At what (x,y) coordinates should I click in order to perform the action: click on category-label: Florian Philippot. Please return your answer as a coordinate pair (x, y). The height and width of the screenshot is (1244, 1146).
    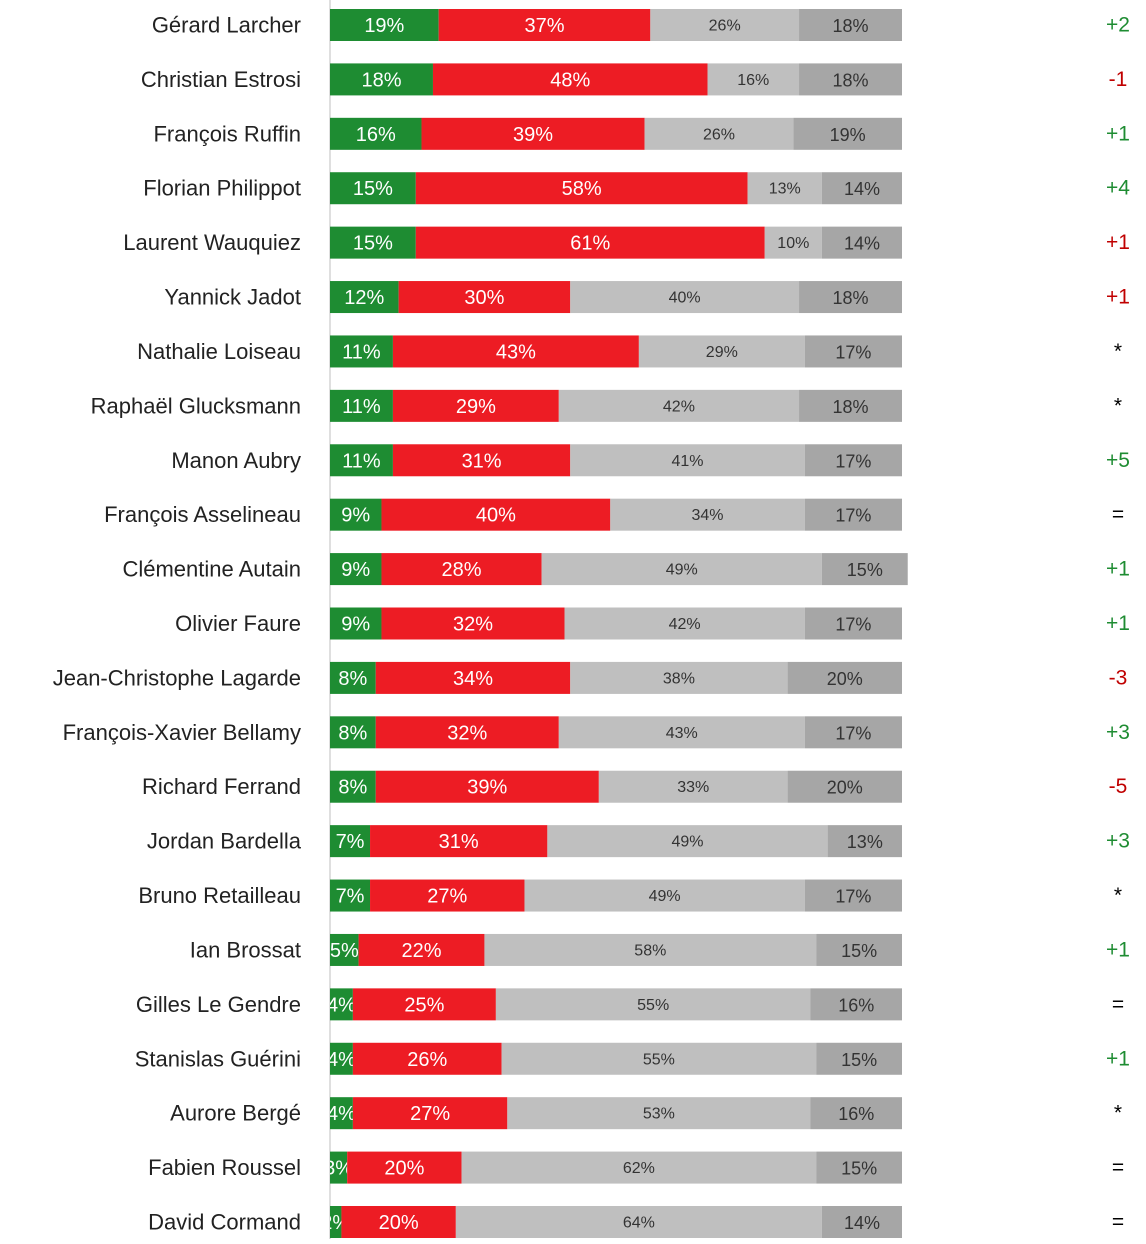
    Looking at the image, I should click on (222, 188).